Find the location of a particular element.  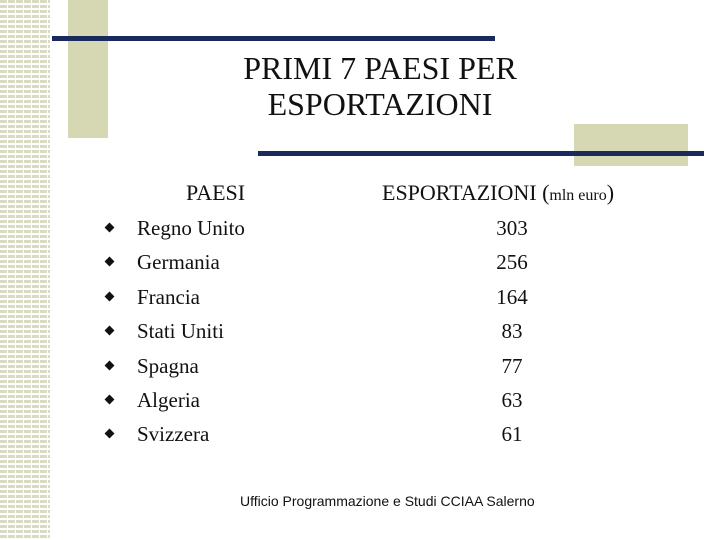

slide-title-line-1: PRIMI 7 PAESI PER is located at coordinates (380, 68).